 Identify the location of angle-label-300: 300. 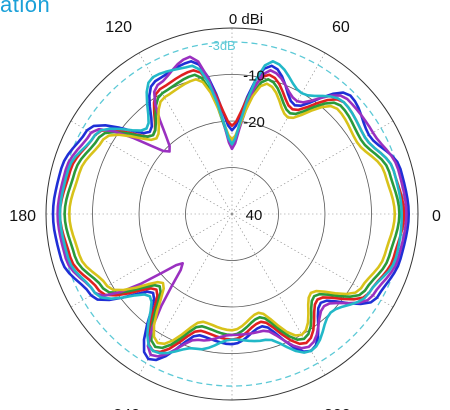
(337, 408).